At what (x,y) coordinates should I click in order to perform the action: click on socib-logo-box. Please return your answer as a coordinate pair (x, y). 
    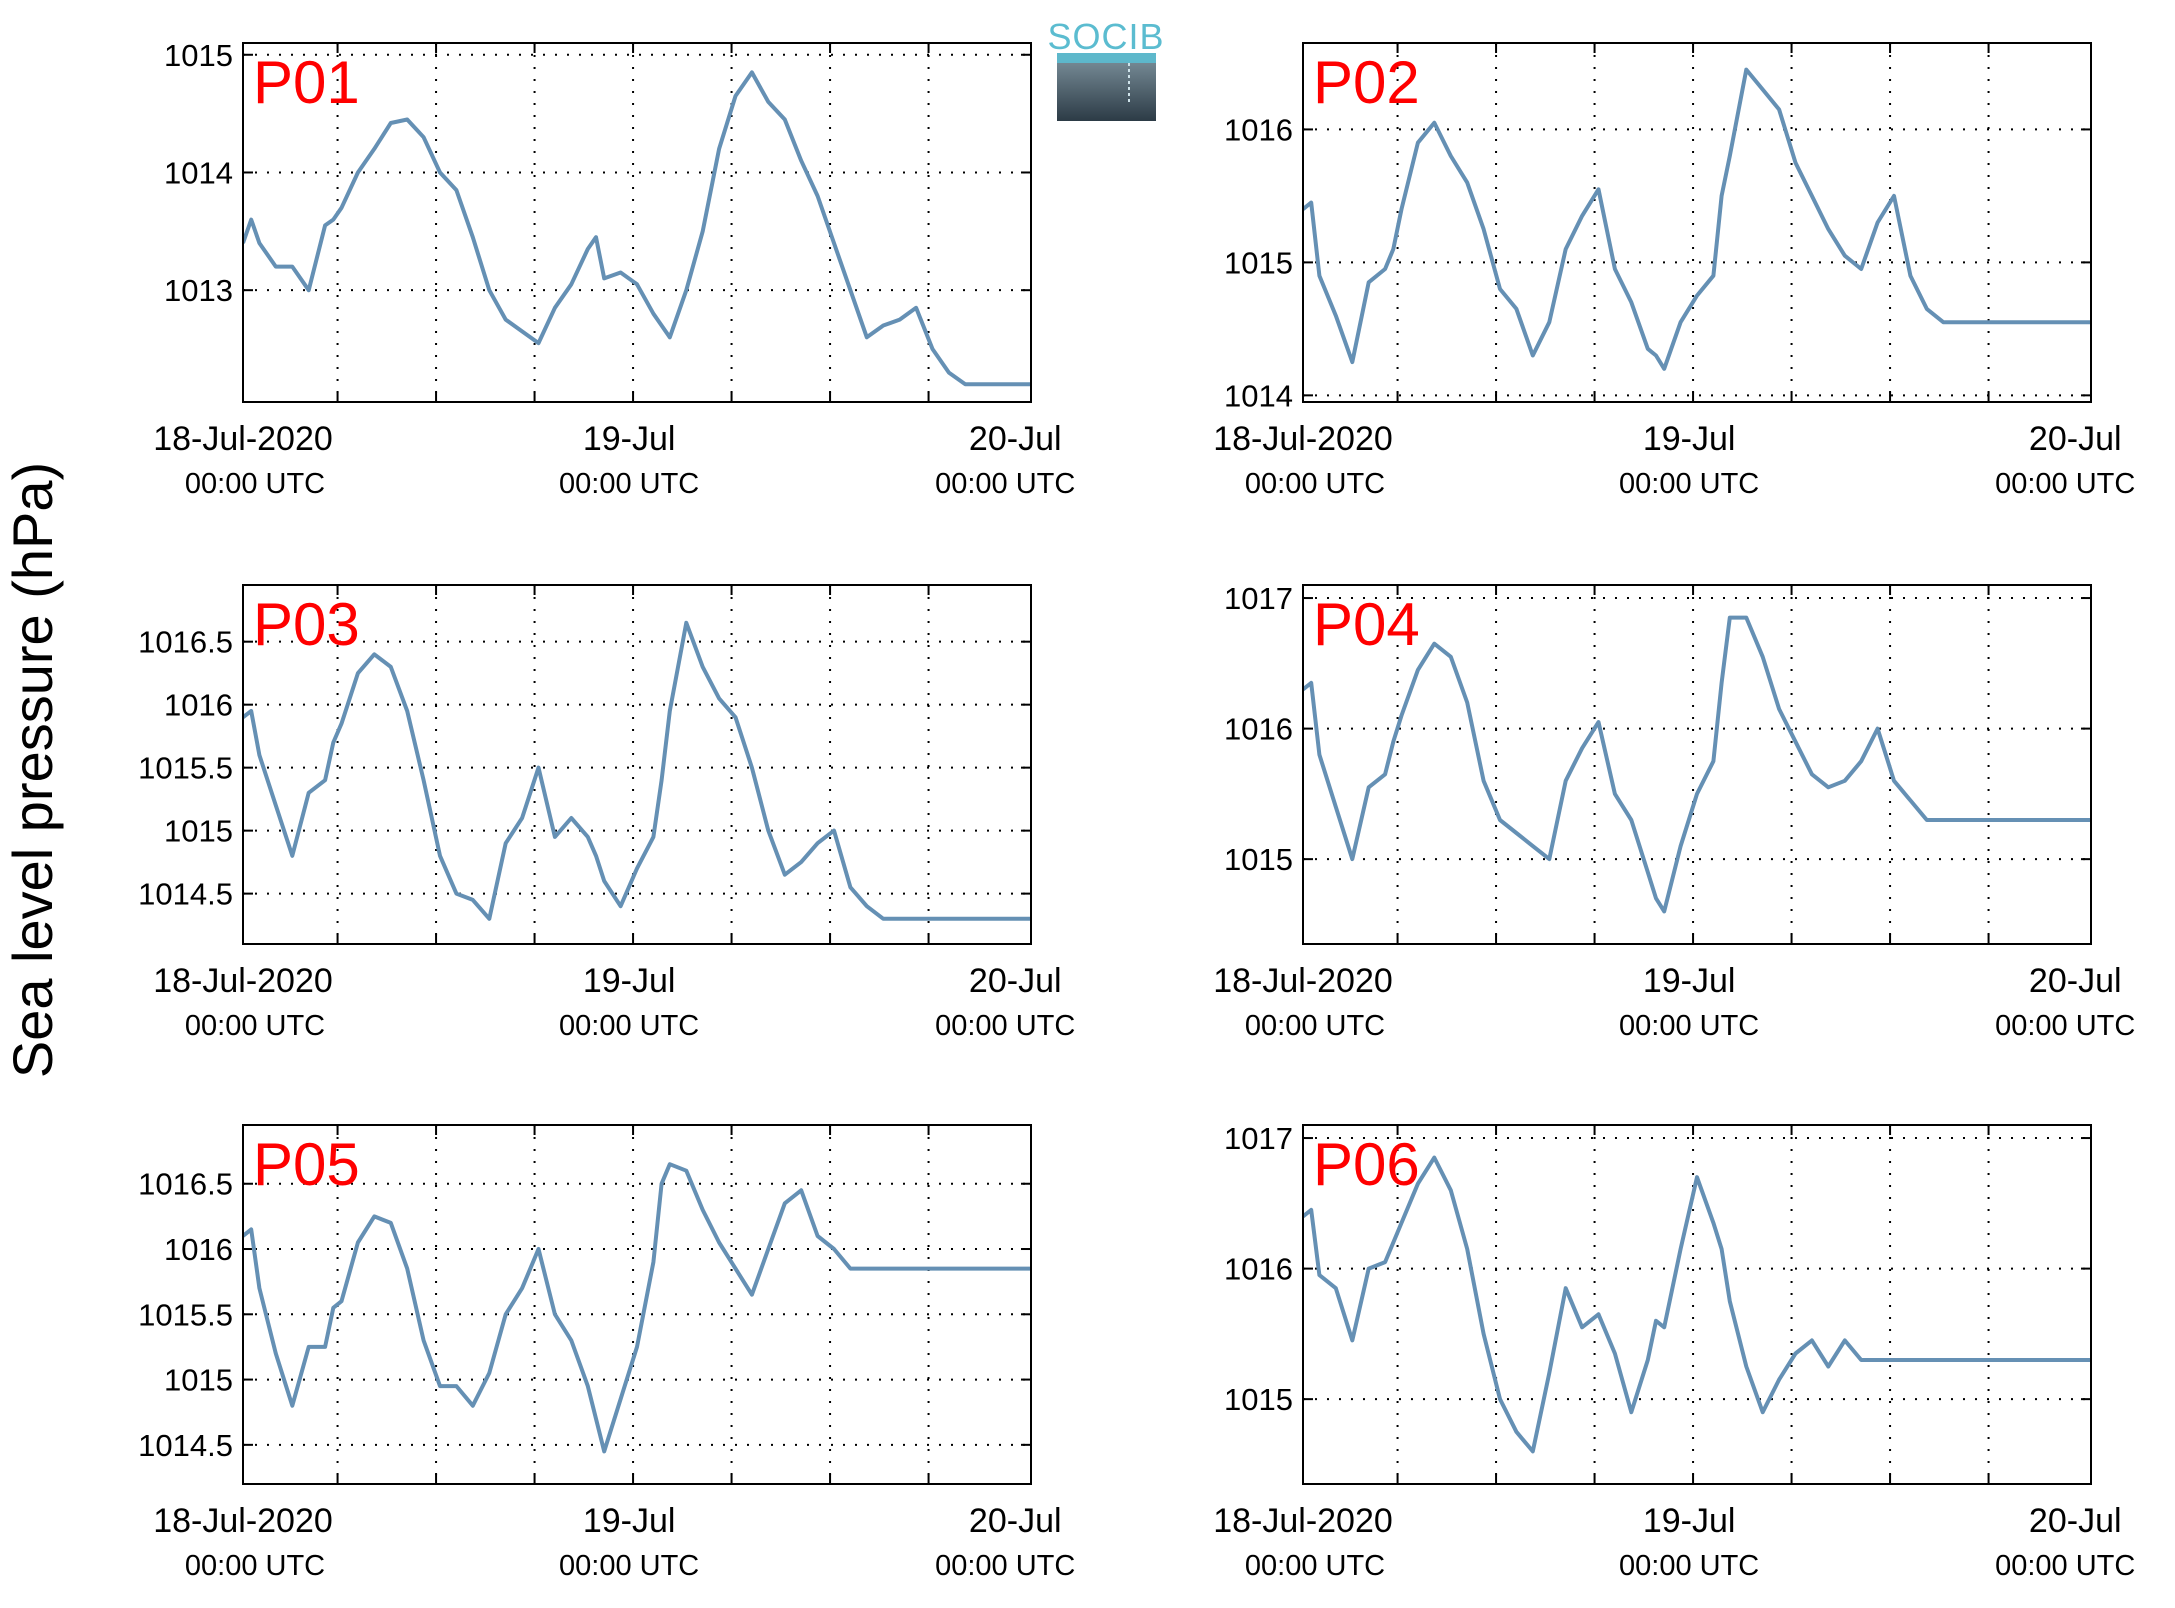
    Looking at the image, I should click on (1106, 87).